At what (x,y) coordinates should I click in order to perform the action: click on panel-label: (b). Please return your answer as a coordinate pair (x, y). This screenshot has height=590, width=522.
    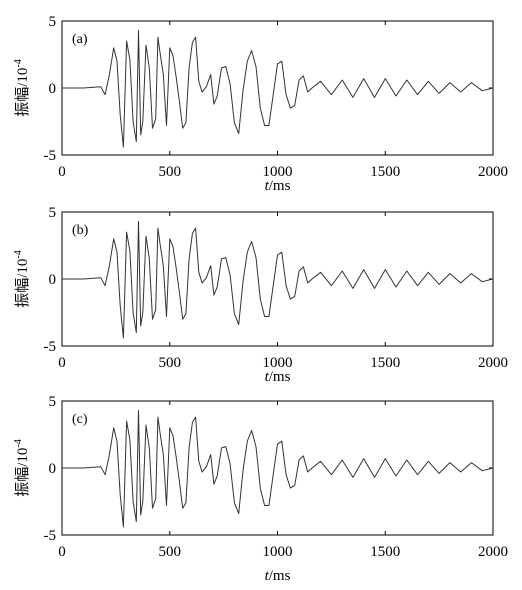
    Looking at the image, I should click on (80, 230).